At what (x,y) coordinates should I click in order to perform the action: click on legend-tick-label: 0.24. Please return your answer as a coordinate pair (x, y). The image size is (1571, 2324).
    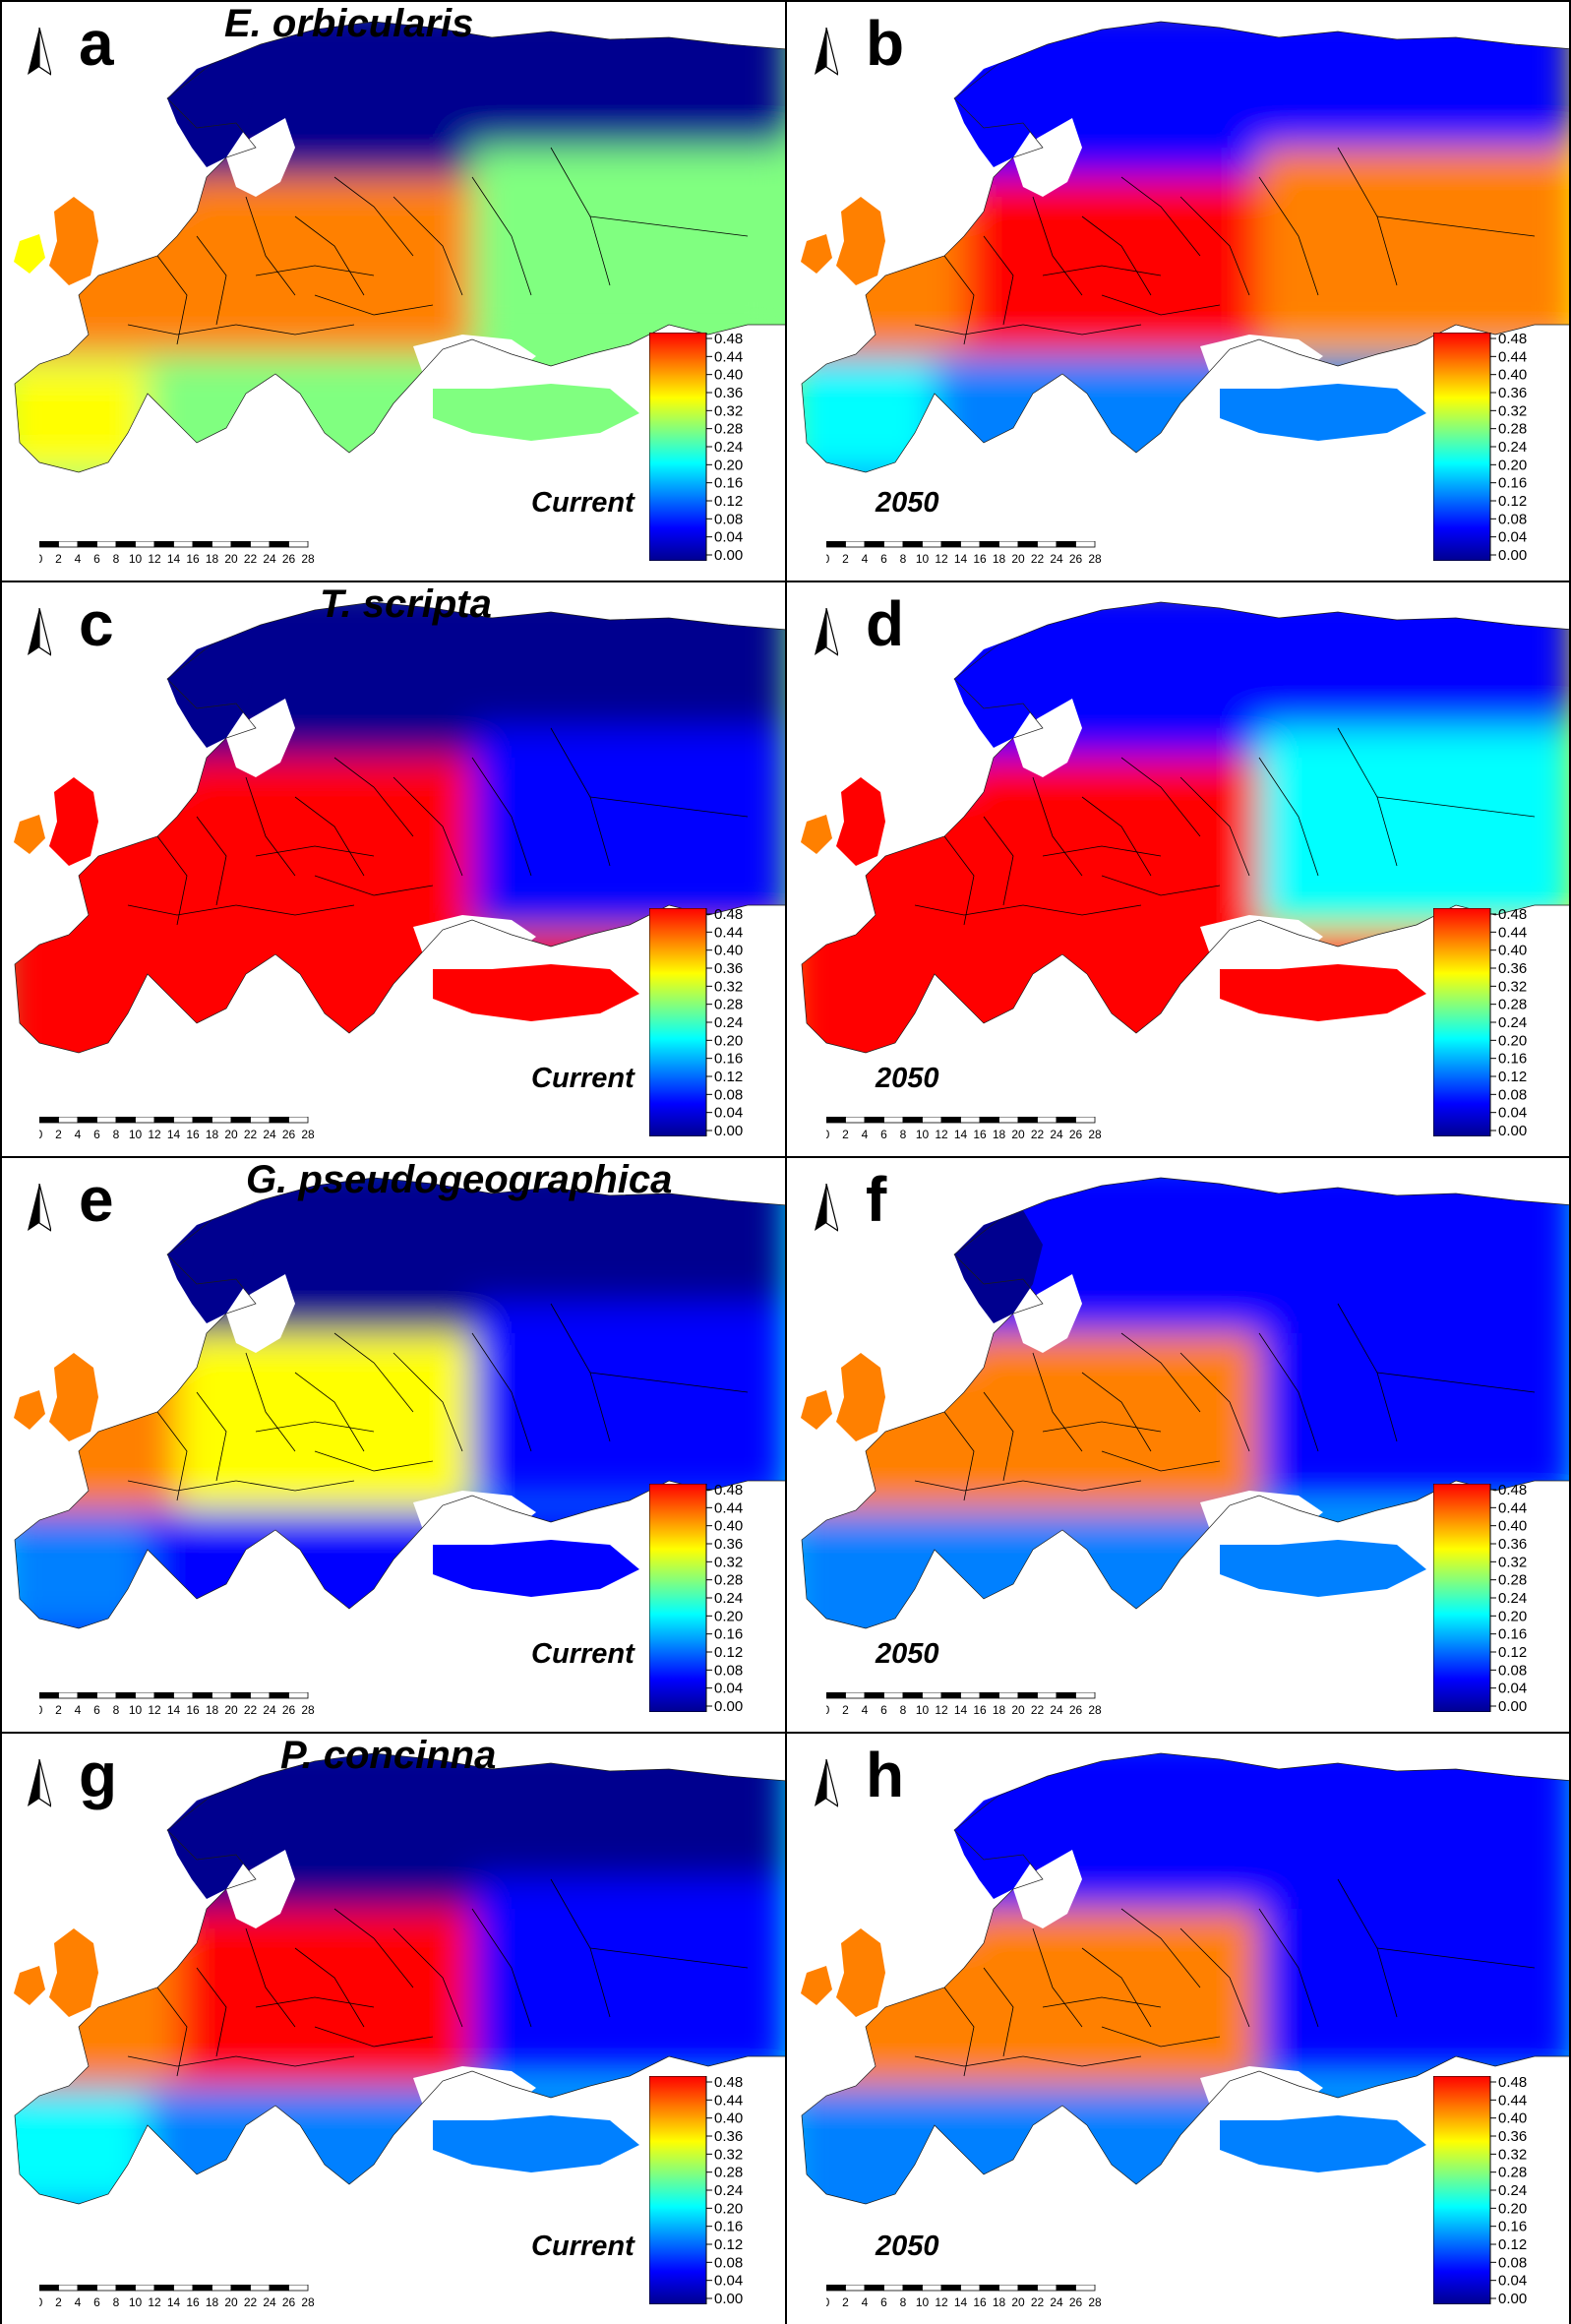
    Looking at the image, I should click on (1512, 2190).